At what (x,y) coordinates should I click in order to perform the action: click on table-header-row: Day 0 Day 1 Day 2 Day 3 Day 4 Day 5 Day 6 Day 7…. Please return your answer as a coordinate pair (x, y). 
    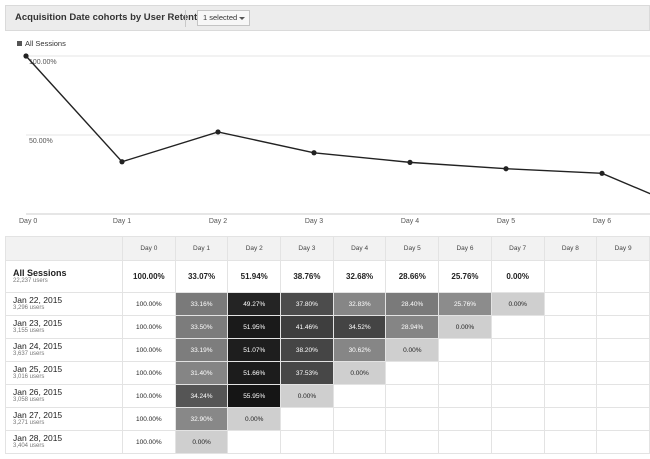
    Looking at the image, I should click on (327, 248).